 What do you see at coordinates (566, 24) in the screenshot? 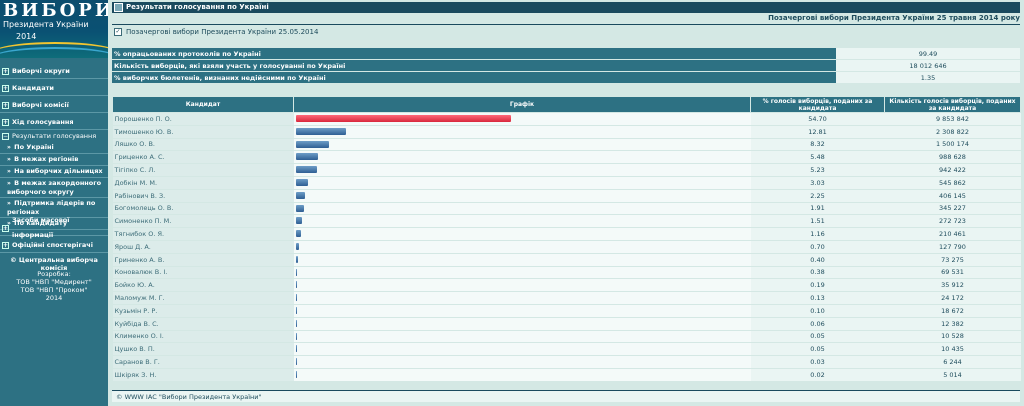
I see `divider` at bounding box center [566, 24].